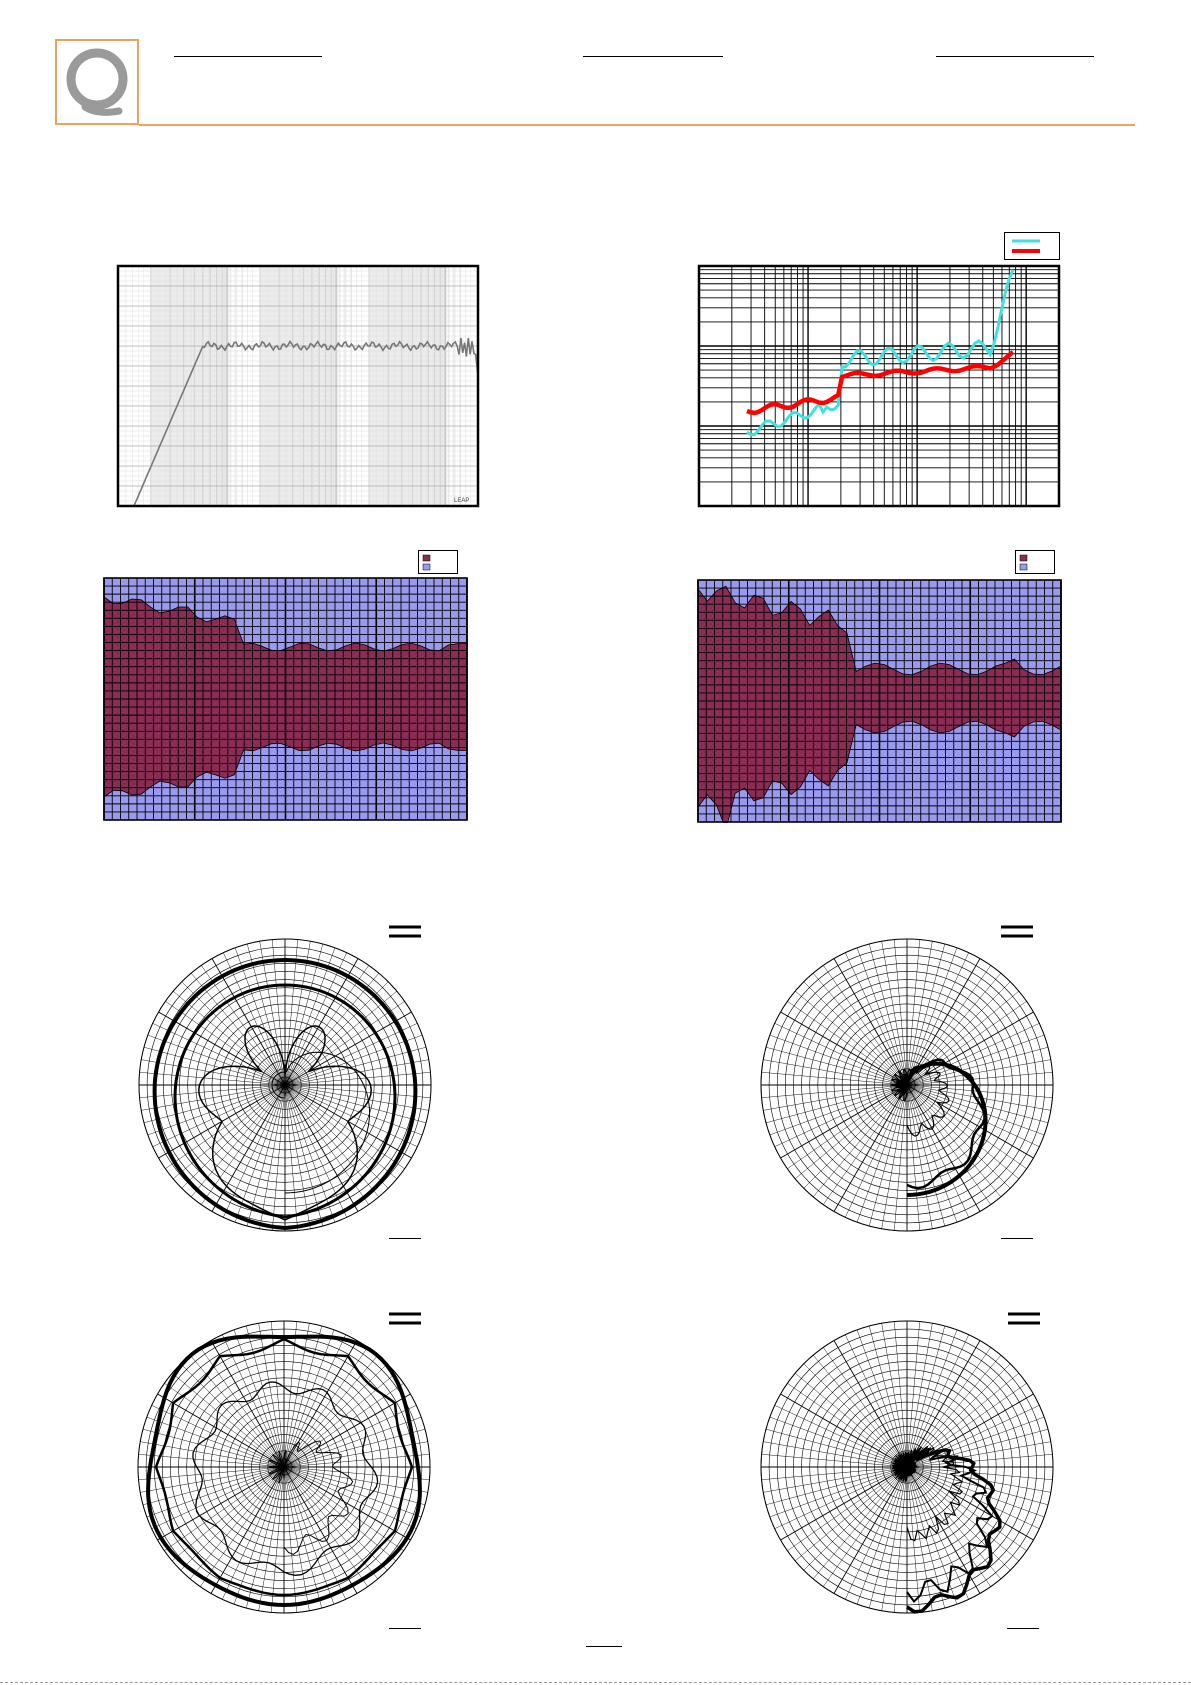 This screenshot has width=1191, height=1685. Describe the element at coordinates (298, 386) in the screenshot. I see `frequency-response-chart: LEAP` at that location.